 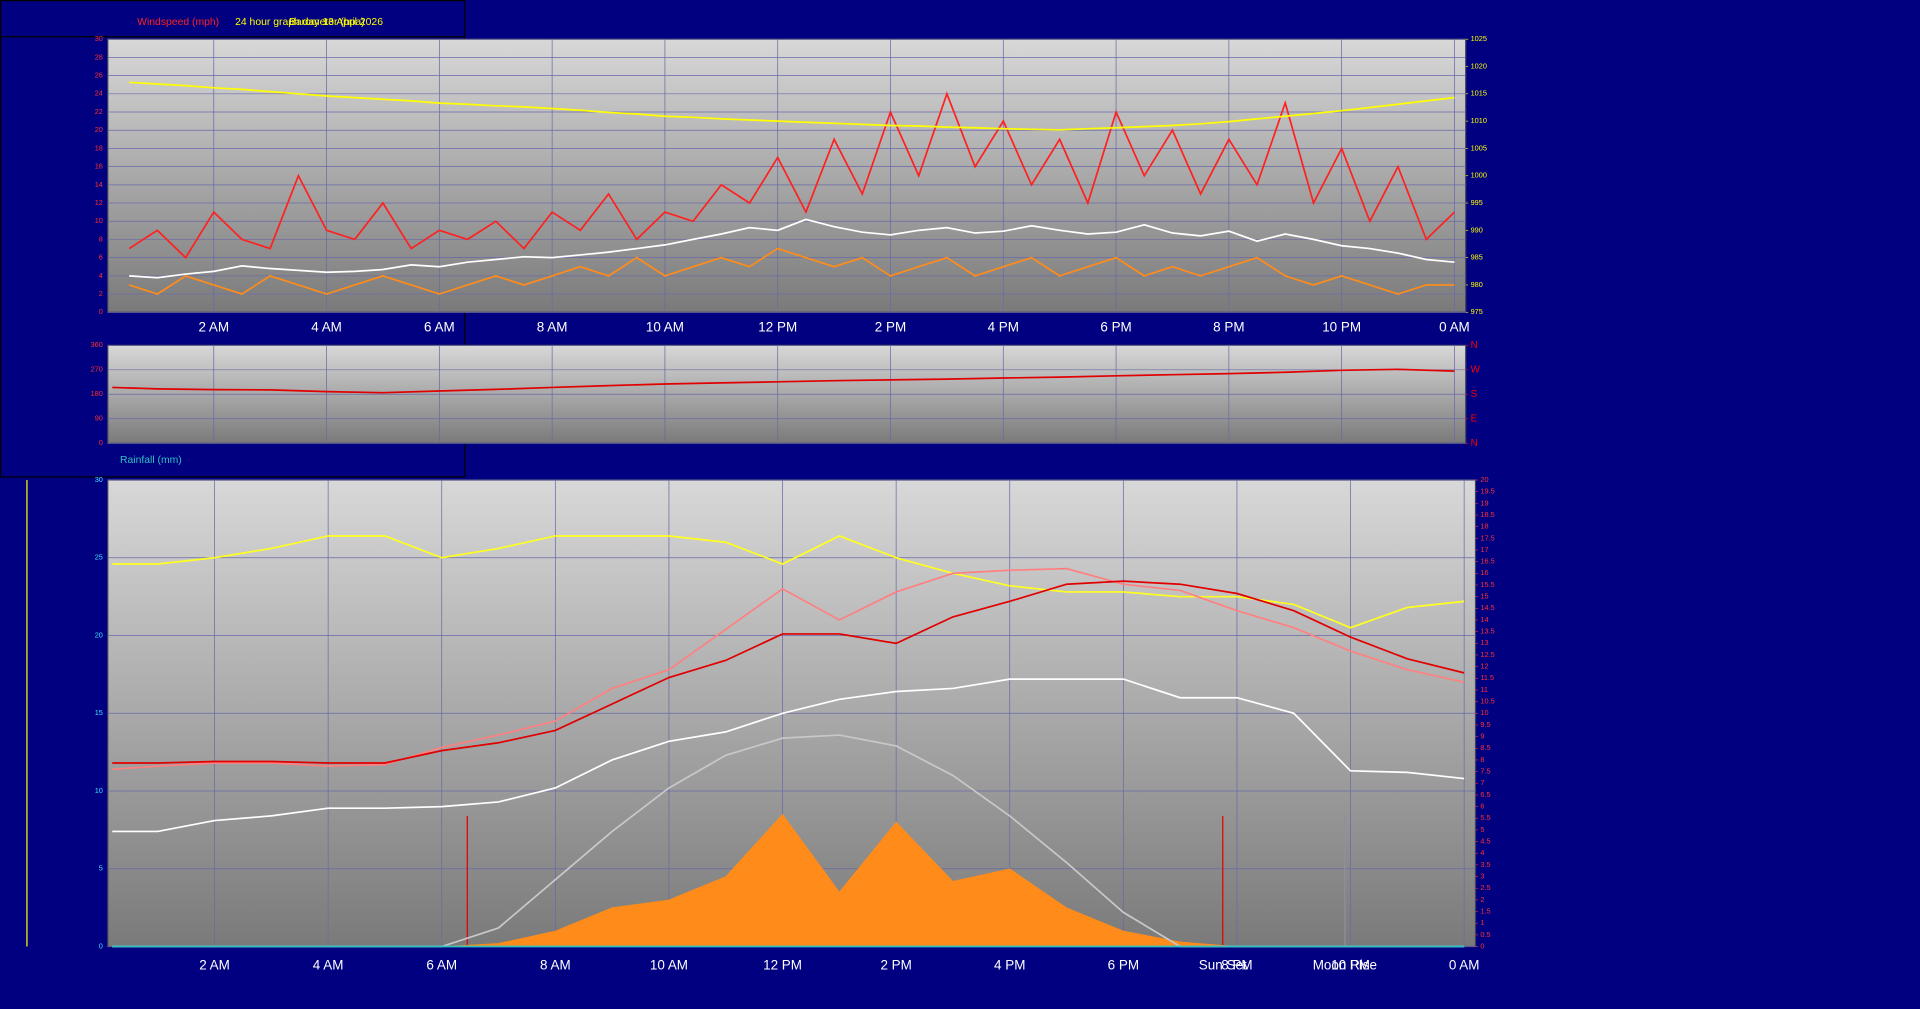 What do you see at coordinates (1487, 654) in the screenshot?
I see `y2-tick-label: 12.5` at bounding box center [1487, 654].